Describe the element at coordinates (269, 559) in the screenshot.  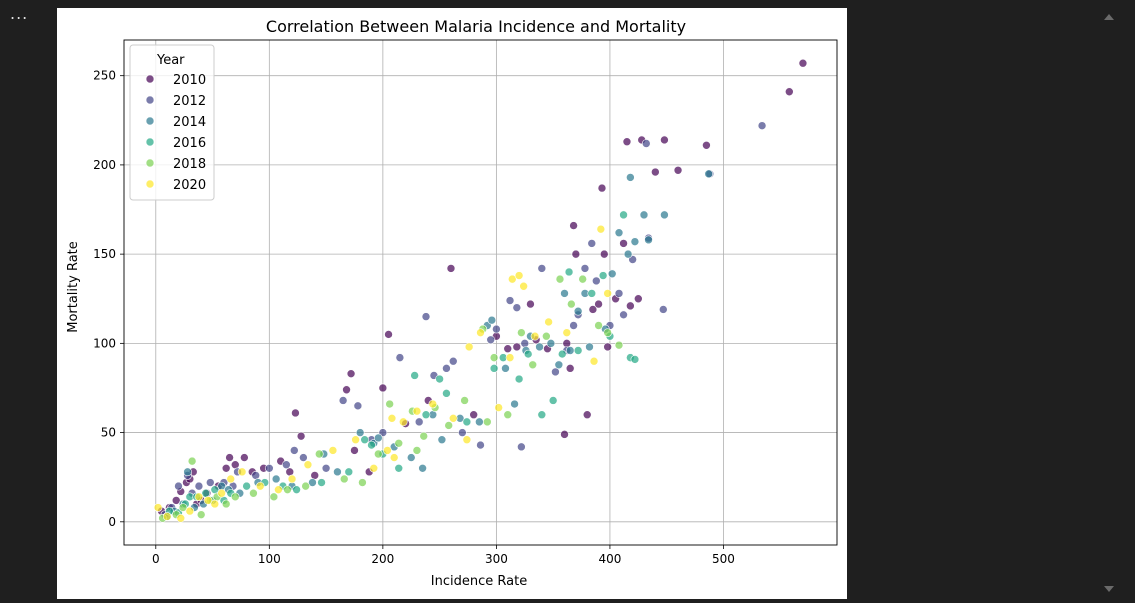
I see `x-tick-label: 100` at that location.